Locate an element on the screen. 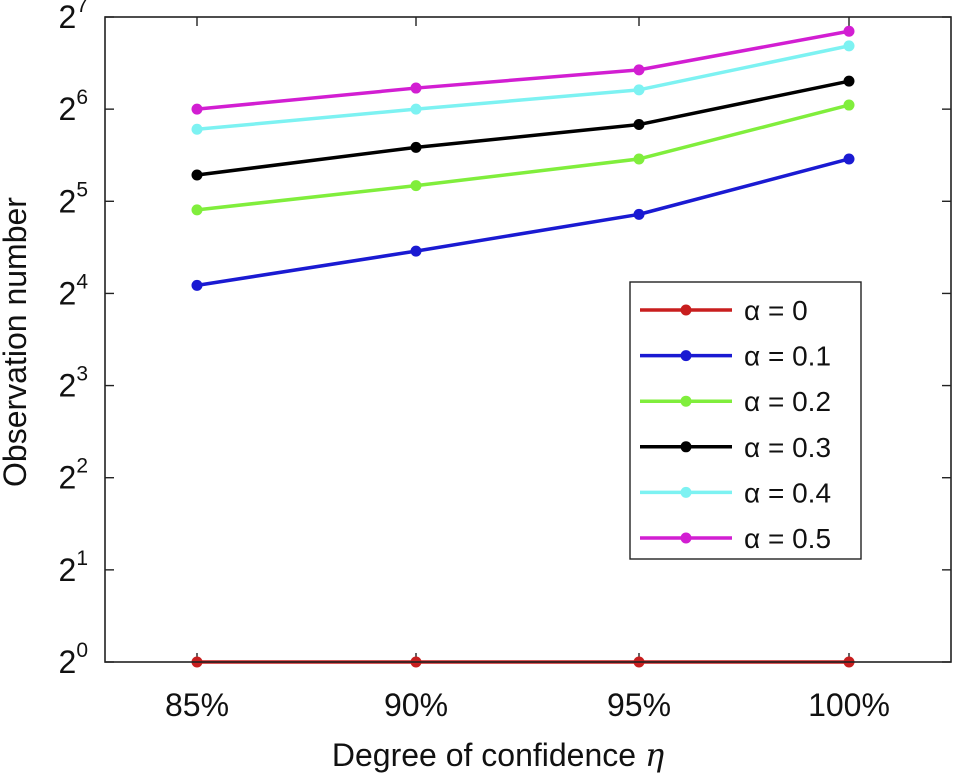 The image size is (953, 782). x-tick-label: 85% is located at coordinates (197, 705).